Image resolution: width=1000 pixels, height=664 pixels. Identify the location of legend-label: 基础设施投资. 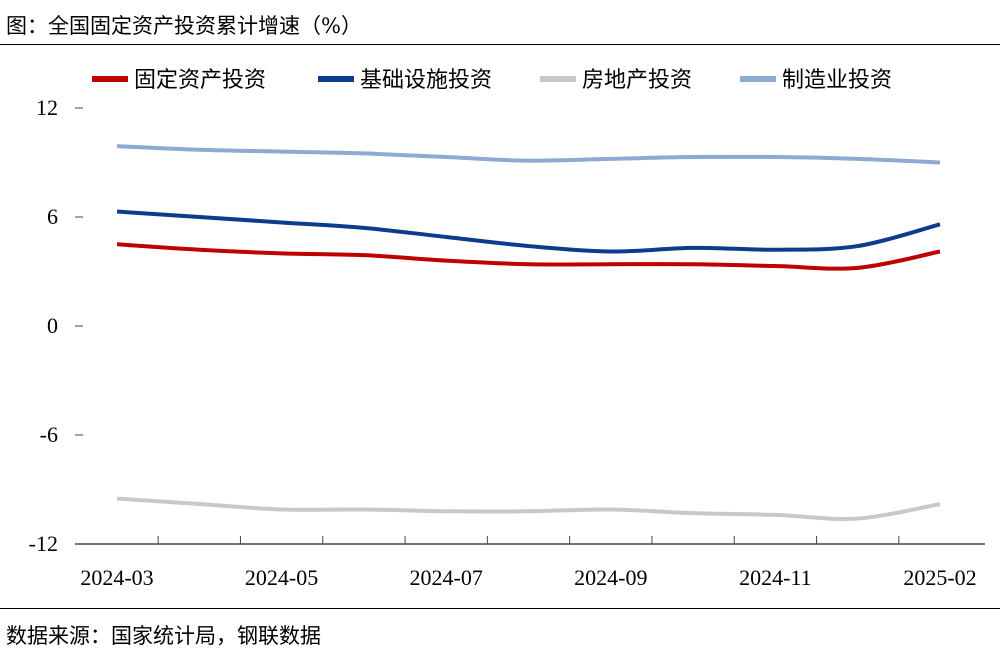
(426, 80).